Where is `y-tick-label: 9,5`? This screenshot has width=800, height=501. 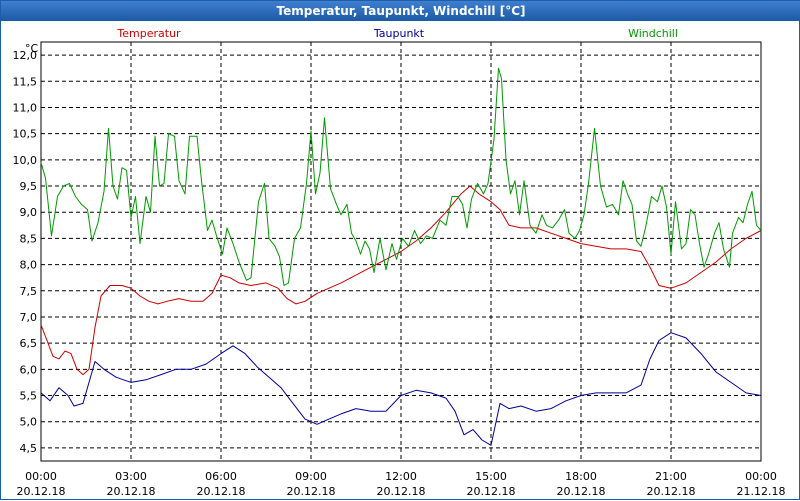
y-tick-label: 9,5 is located at coordinates (29, 186).